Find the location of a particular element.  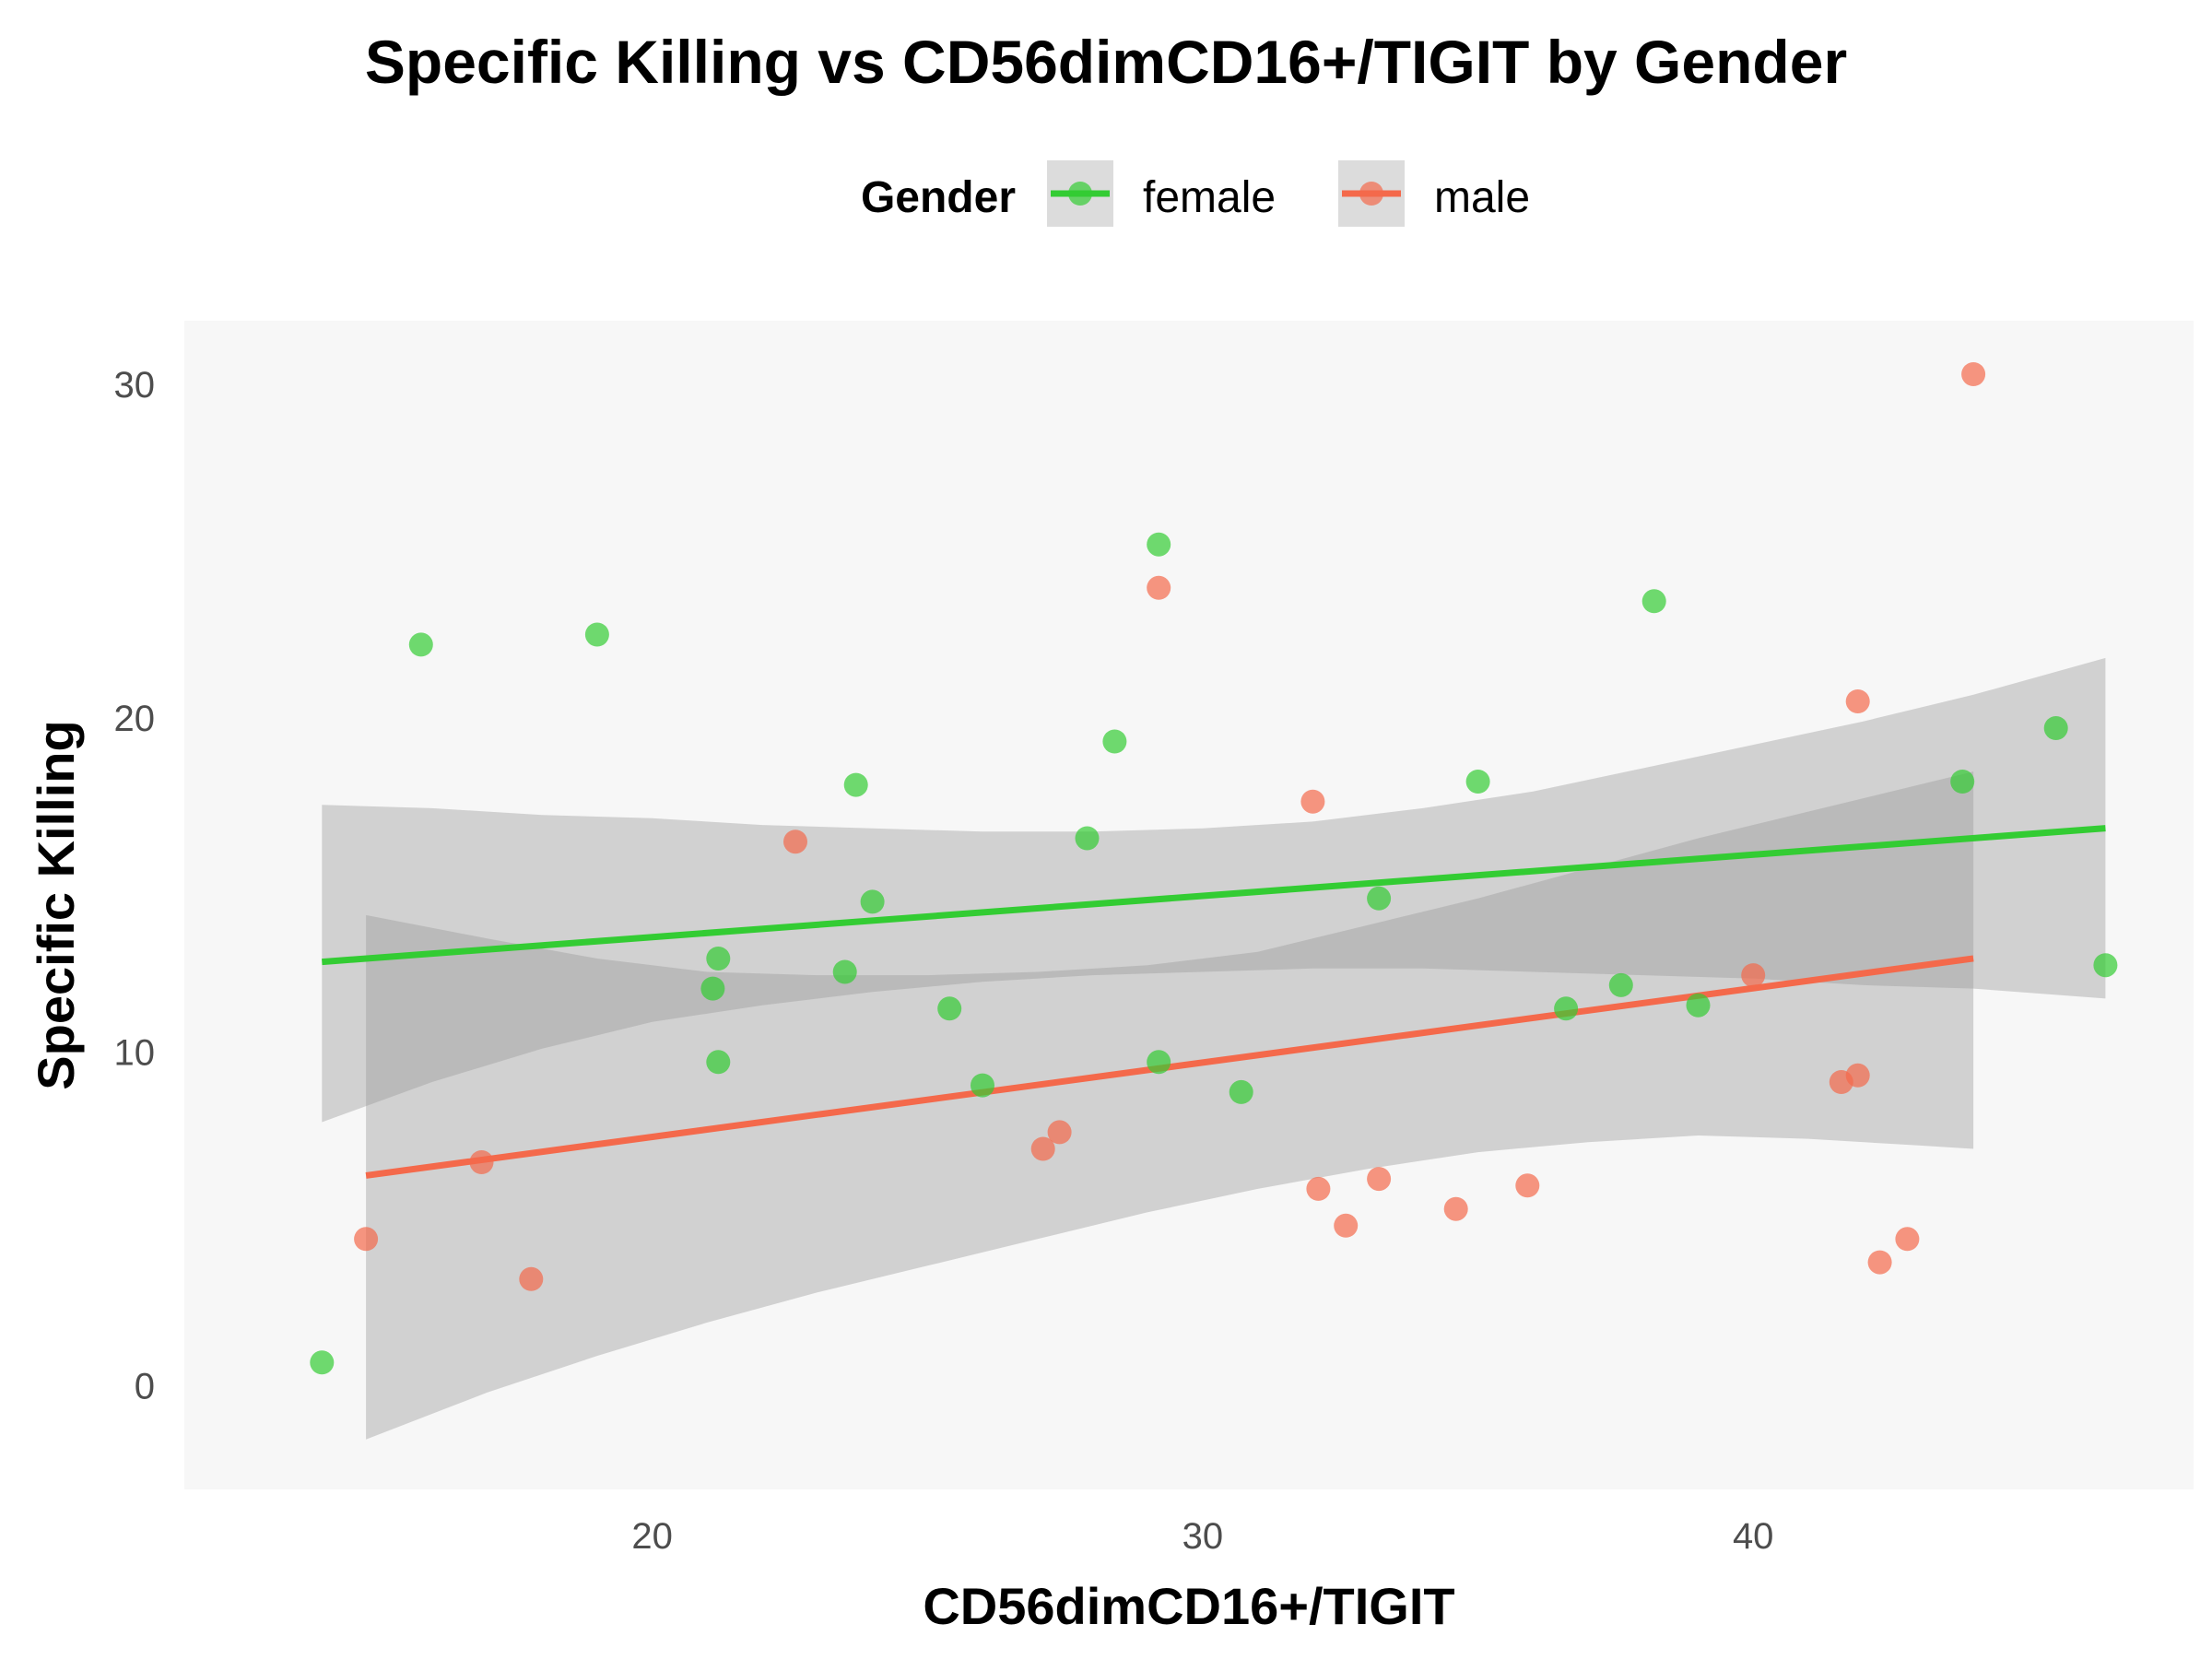

legend-key-male is located at coordinates (1371, 193).